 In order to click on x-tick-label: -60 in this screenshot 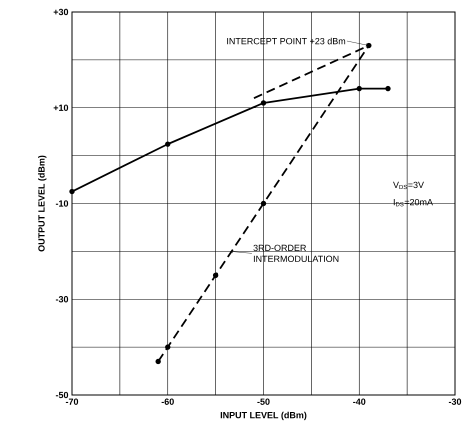, I will do `click(168, 401)`.